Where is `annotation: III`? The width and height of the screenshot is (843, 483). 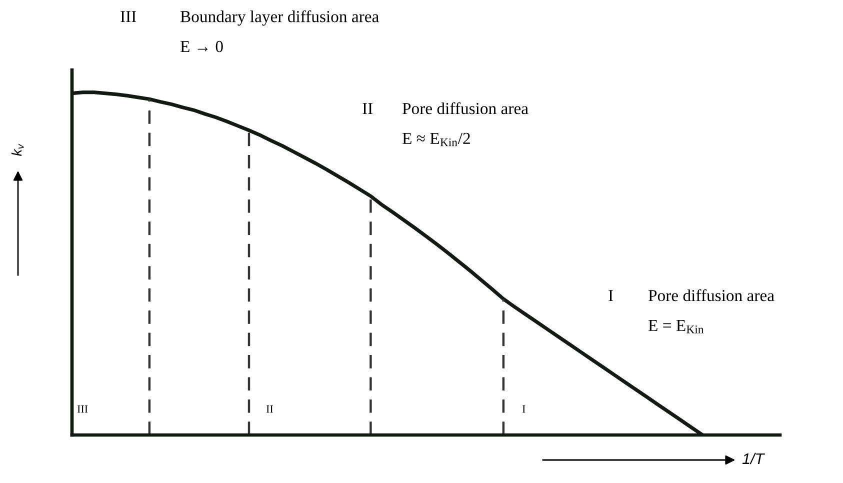
annotation: III is located at coordinates (82, 409).